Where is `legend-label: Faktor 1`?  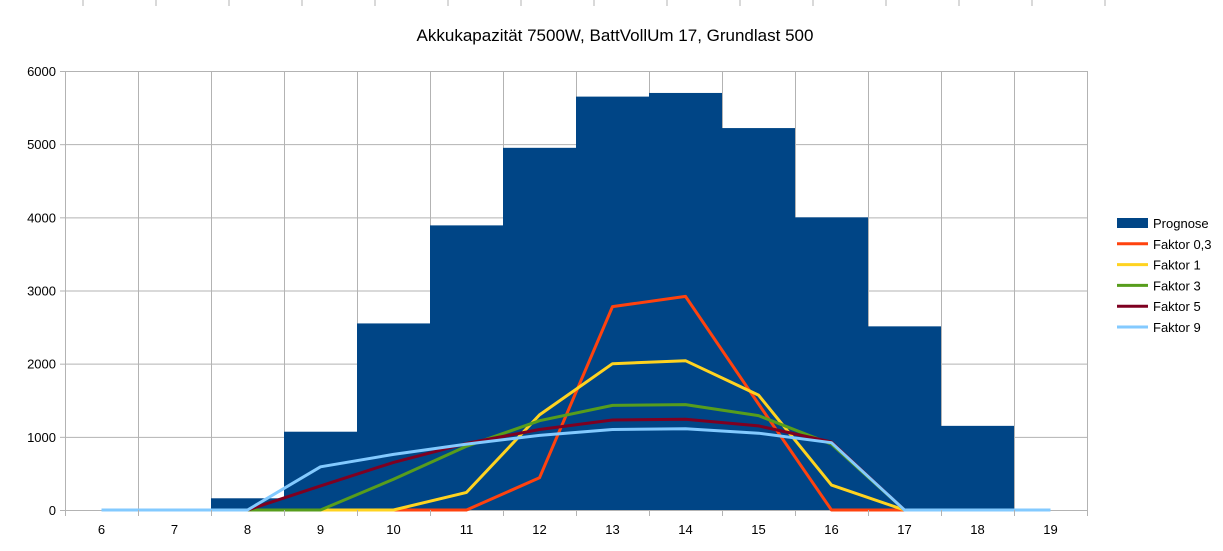 legend-label: Faktor 1 is located at coordinates (1177, 265).